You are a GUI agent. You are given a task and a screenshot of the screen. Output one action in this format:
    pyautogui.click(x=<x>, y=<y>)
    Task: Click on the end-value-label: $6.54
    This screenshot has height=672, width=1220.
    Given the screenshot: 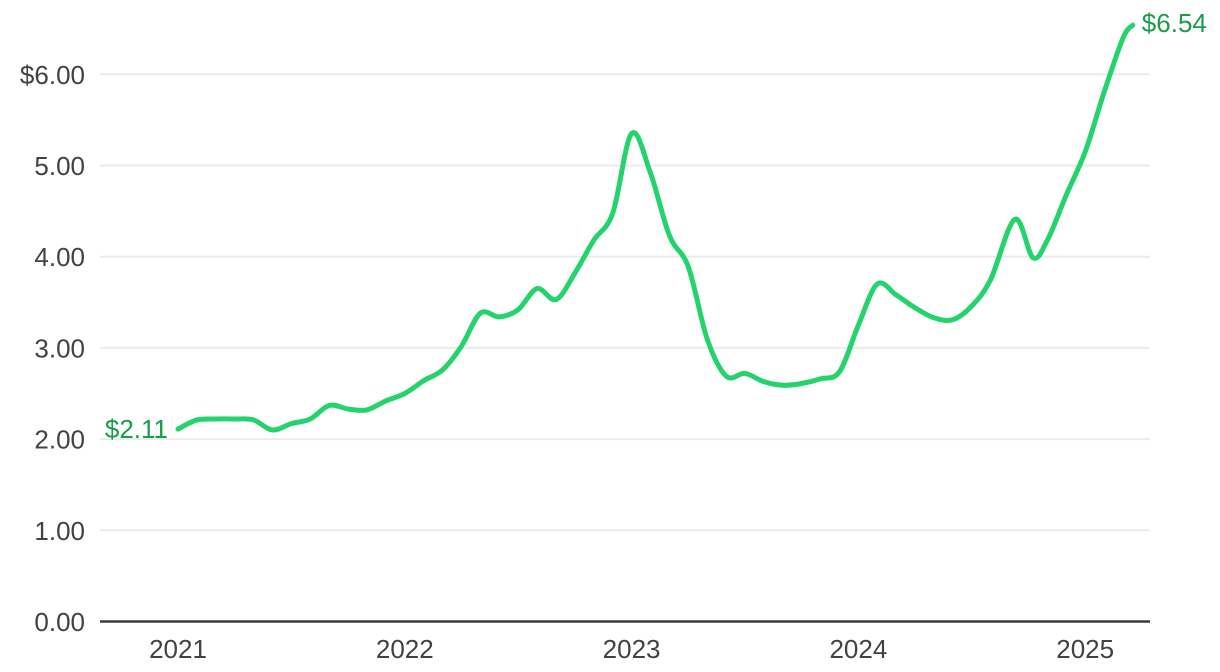 What is the action you would take?
    pyautogui.click(x=1174, y=23)
    